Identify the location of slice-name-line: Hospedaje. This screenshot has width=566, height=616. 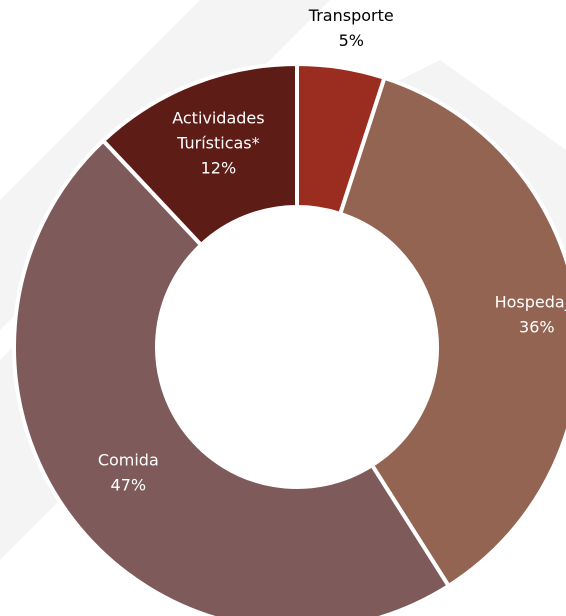
(530, 302).